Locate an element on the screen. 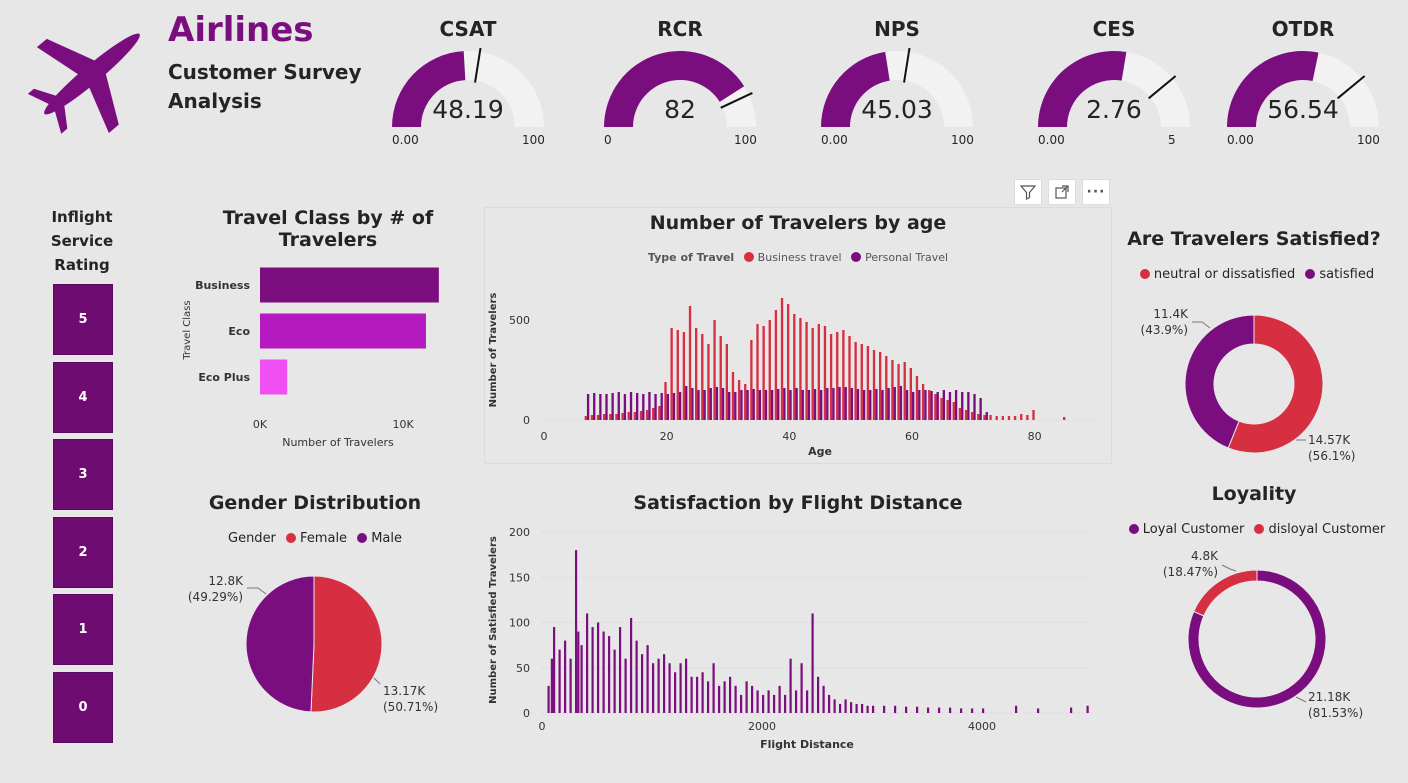 This screenshot has height=783, width=1408. gauge-max-ces: 5 is located at coordinates (1172, 140).